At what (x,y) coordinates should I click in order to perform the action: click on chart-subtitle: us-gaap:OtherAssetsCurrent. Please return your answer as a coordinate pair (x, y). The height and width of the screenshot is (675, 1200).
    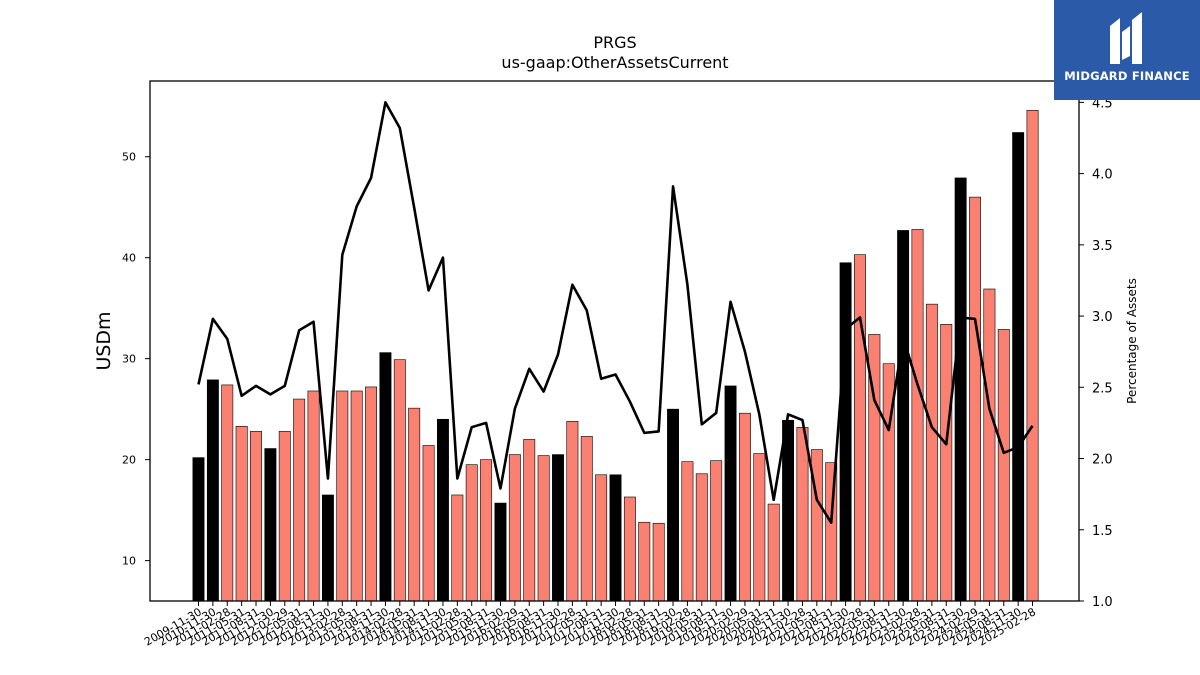
    Looking at the image, I should click on (614, 62).